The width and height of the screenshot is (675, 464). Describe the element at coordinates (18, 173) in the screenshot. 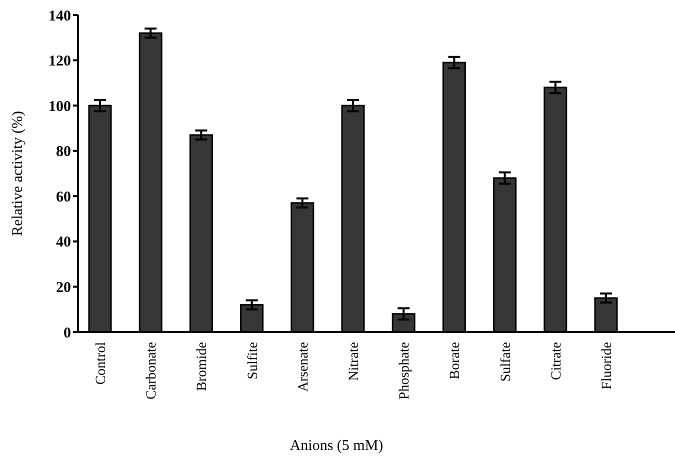

I see `y-axis-title: Relative activity (%)` at that location.